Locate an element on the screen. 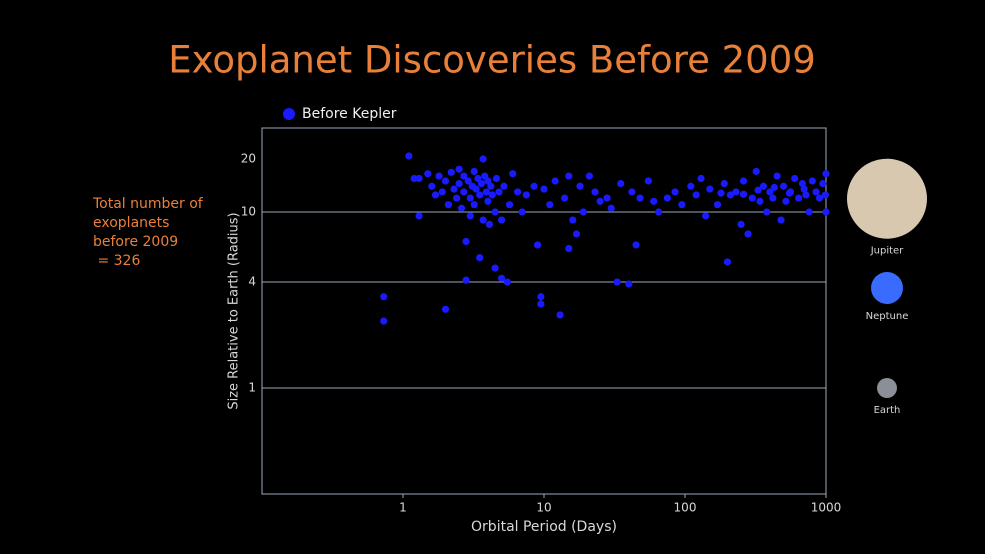  planet-label: Jupiter is located at coordinates (887, 251).